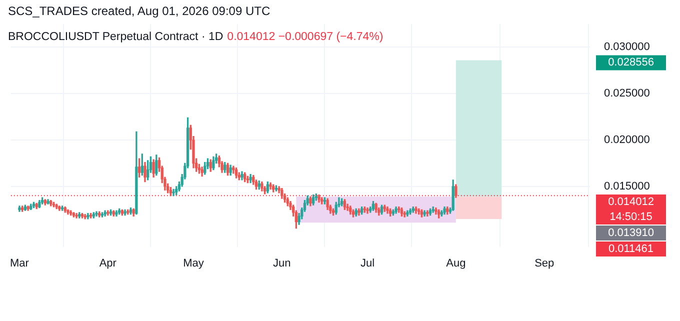 This screenshot has height=321, width=680. I want to click on y-tick-label: 0.030000, so click(627, 47).